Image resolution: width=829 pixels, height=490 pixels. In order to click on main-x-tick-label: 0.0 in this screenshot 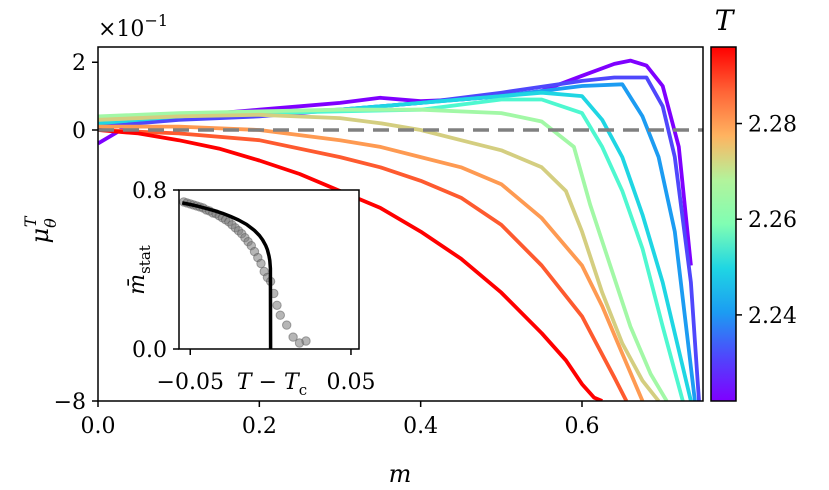, I will do `click(98, 426)`.